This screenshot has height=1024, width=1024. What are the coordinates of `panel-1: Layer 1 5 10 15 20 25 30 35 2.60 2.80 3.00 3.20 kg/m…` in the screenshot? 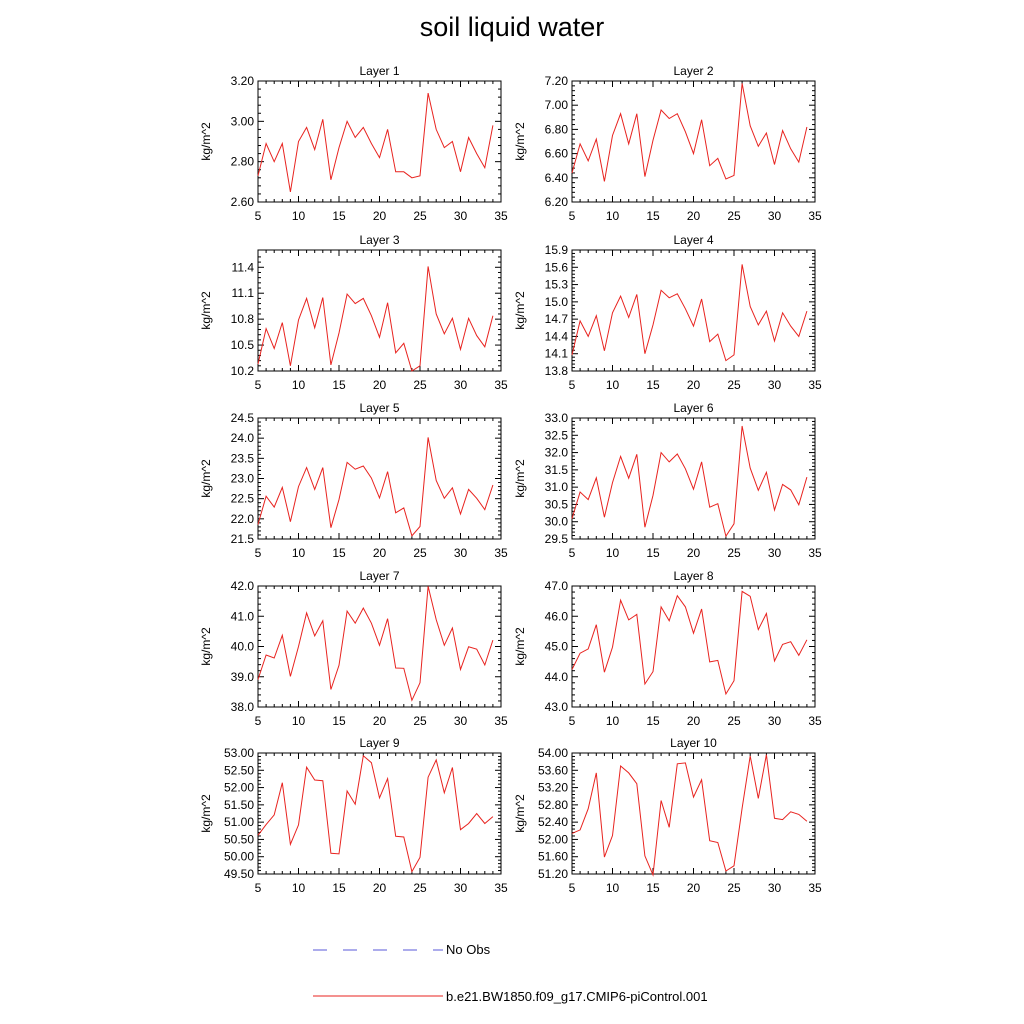 It's located at (353, 143).